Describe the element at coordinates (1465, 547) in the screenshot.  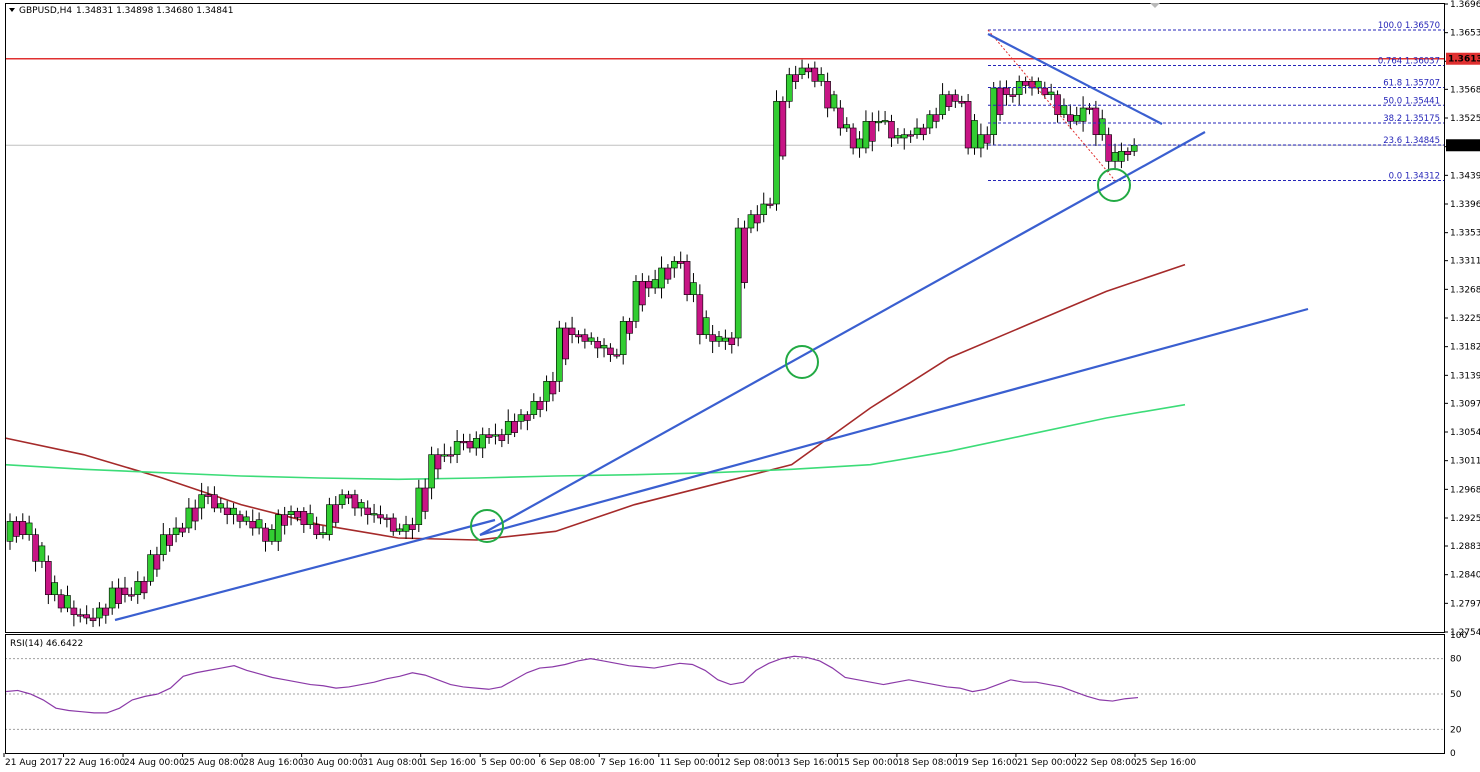
I see `y-tick-label: 1.28830` at that location.